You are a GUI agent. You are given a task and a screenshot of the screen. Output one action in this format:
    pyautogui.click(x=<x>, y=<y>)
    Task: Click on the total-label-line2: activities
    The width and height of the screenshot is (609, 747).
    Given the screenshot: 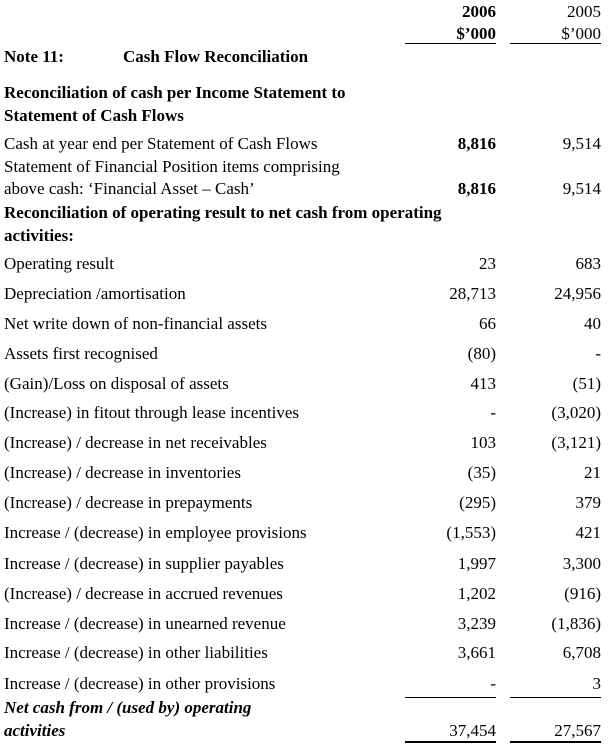 What is the action you would take?
    pyautogui.click(x=35, y=730)
    